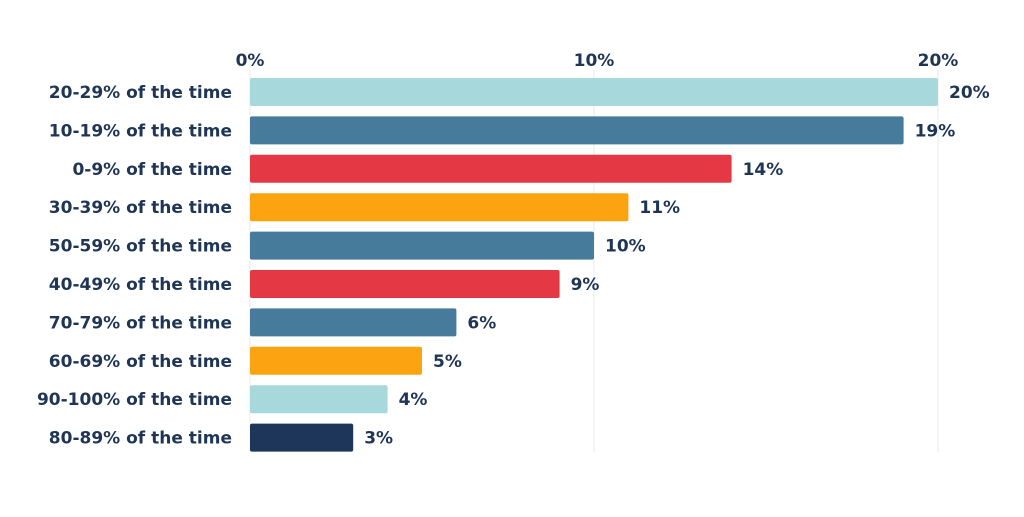 Image resolution: width=1024 pixels, height=517 pixels. Describe the element at coordinates (140, 93) in the screenshot. I see `category-label: 20-29% of the time` at that location.